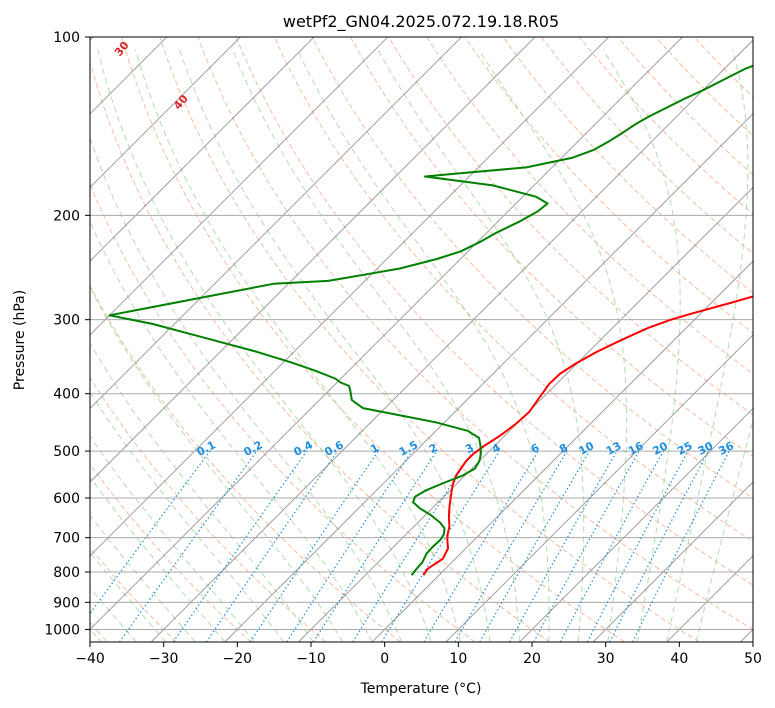 The width and height of the screenshot is (775, 708). I want to click on x-axis-title: Temperature (°C), so click(421, 689).